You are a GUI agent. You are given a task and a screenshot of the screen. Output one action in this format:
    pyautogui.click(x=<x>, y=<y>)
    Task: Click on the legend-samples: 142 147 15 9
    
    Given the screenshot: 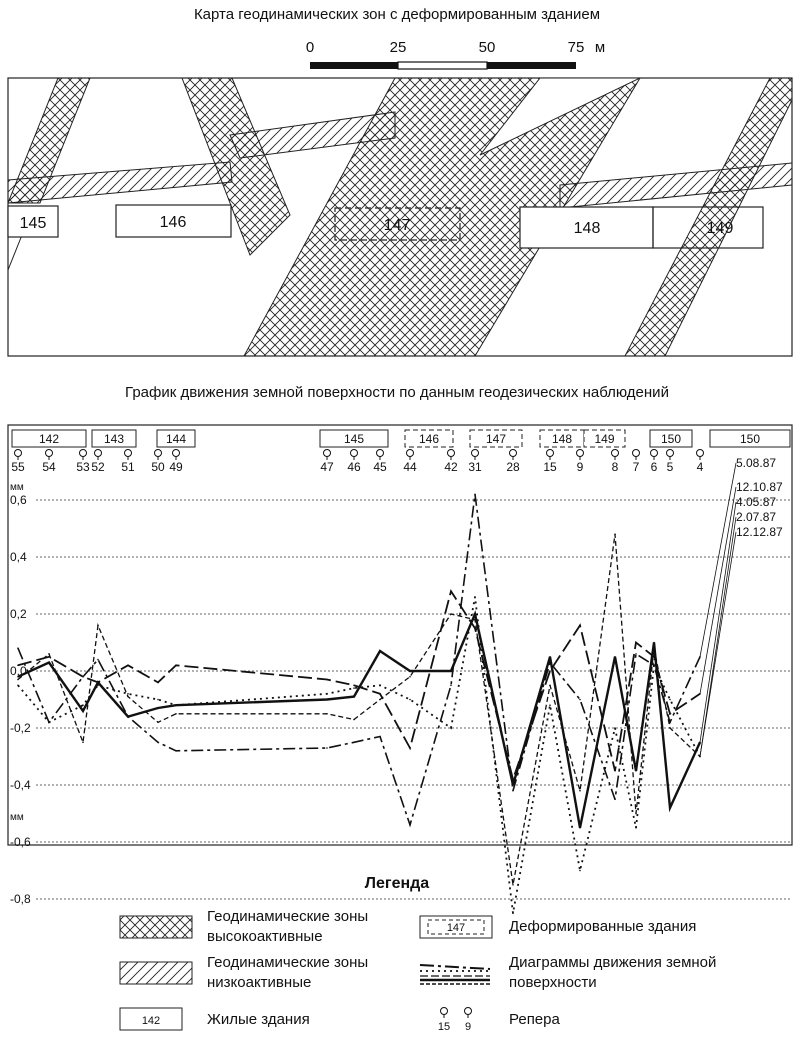 What is the action you would take?
    pyautogui.click(x=306, y=974)
    